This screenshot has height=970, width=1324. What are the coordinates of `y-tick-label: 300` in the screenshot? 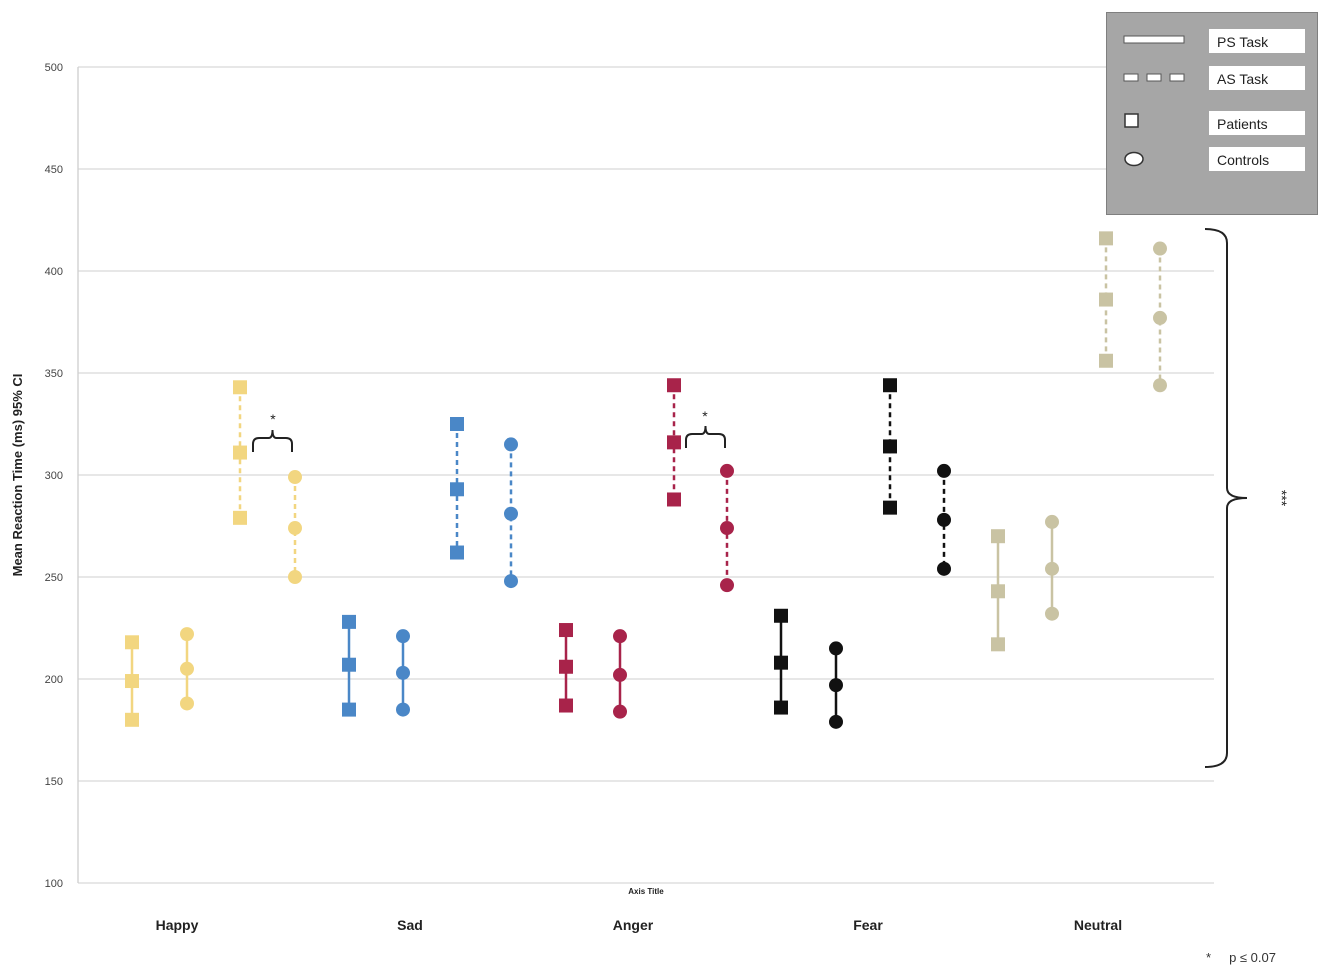 It's located at (54, 476).